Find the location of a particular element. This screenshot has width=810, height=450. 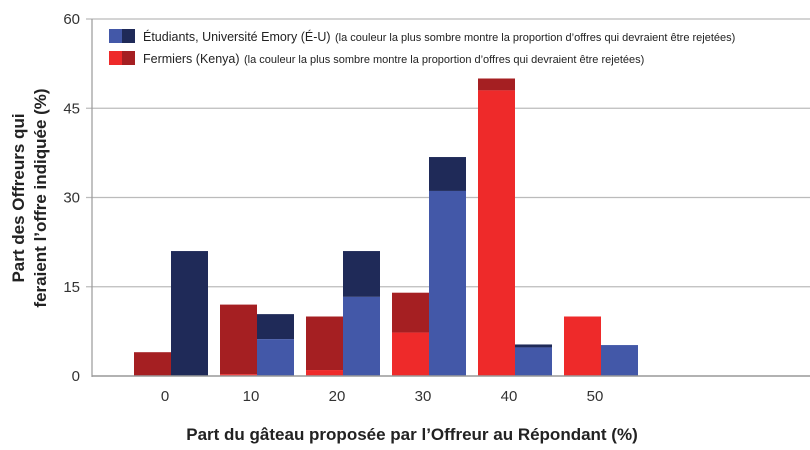

y-axis-label-line1: Part des Offreurs qui is located at coordinates (18, 197).